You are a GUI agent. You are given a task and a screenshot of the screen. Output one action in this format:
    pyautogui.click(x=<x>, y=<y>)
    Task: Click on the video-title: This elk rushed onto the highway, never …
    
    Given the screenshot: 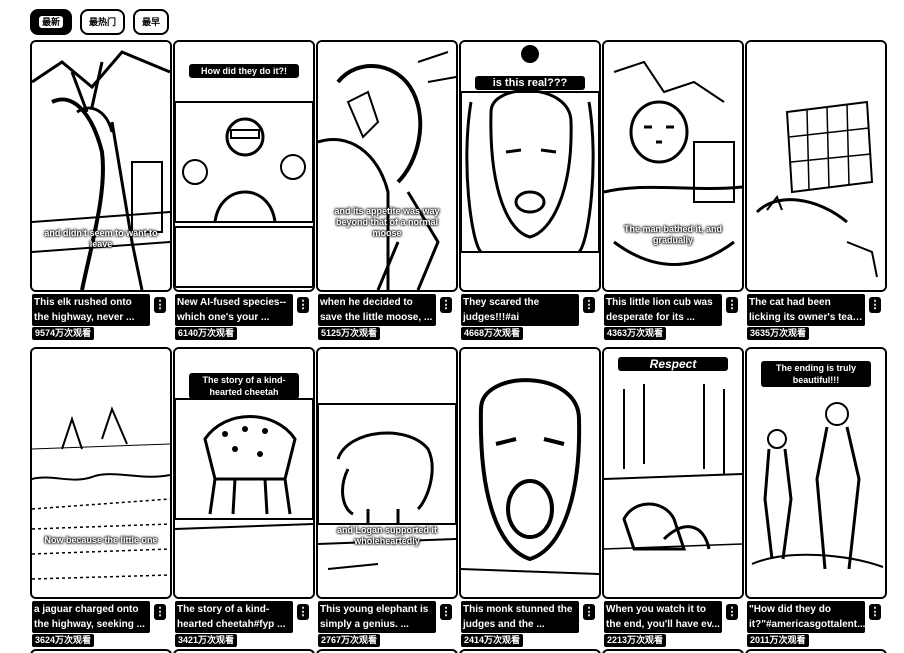 What is the action you would take?
    pyautogui.click(x=91, y=310)
    